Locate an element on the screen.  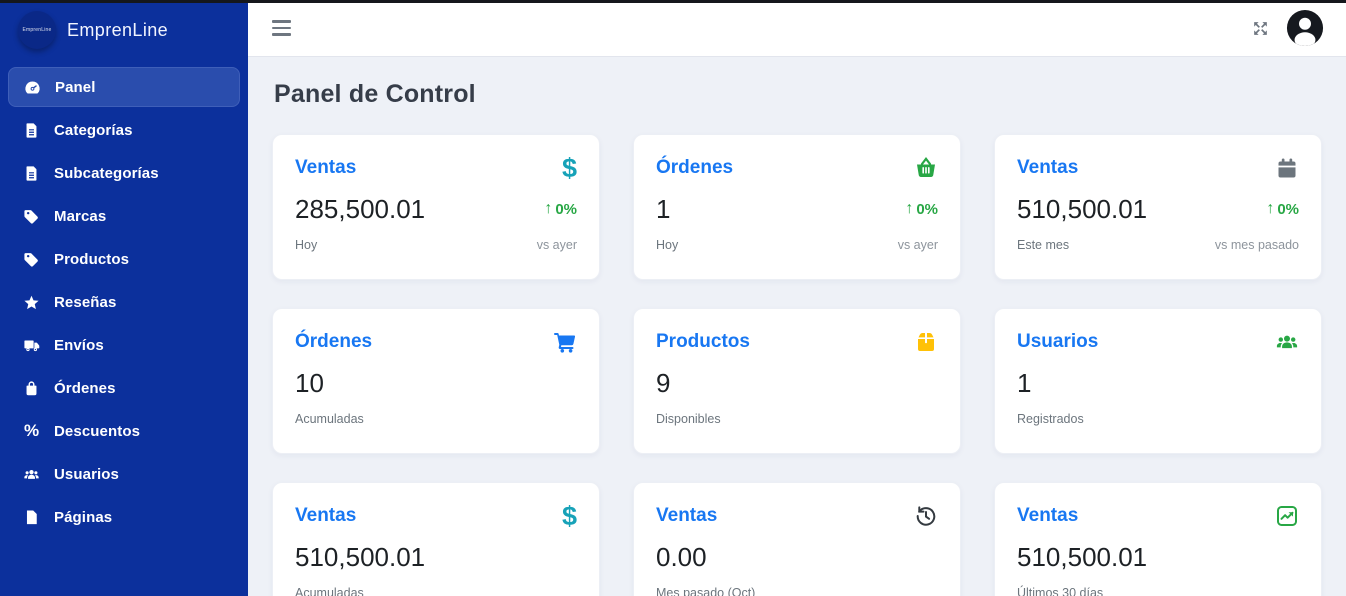
sidebar-item-label: Descuentos is located at coordinates (97, 431).